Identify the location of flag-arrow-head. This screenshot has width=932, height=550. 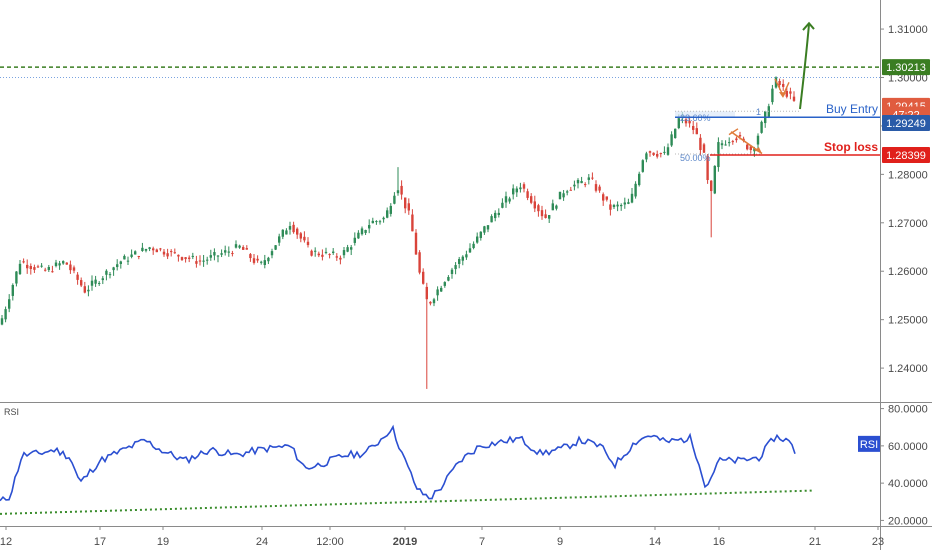
(758, 150).